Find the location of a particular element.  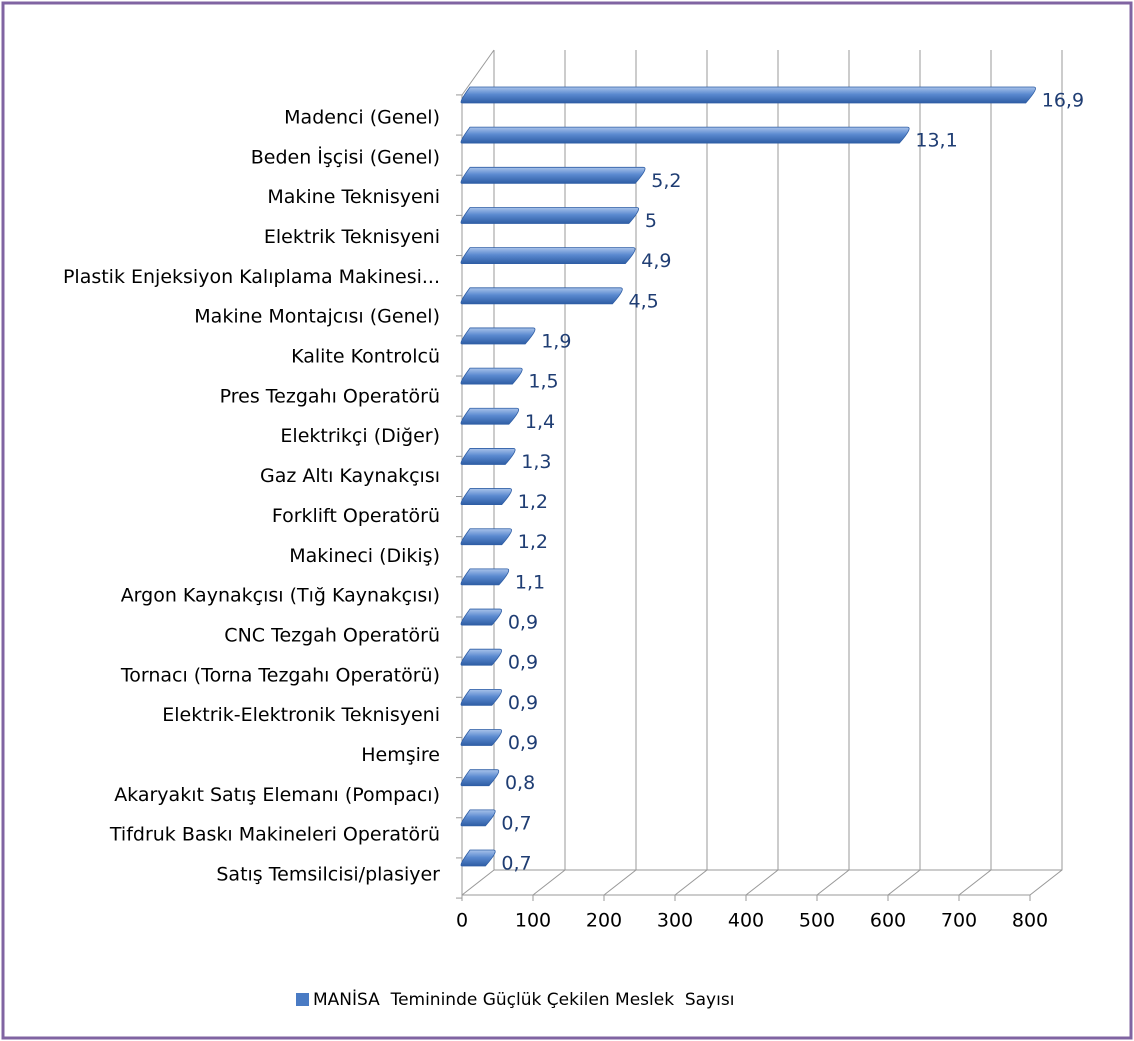

y-tick-label: Beden İşçisi (Genel) is located at coordinates (345, 156).